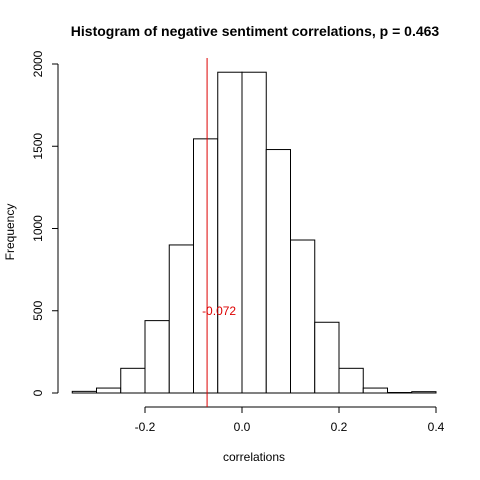 The height and width of the screenshot is (480, 480). What do you see at coordinates (38, 63) in the screenshot?
I see `y-tick-label: 2000` at bounding box center [38, 63].